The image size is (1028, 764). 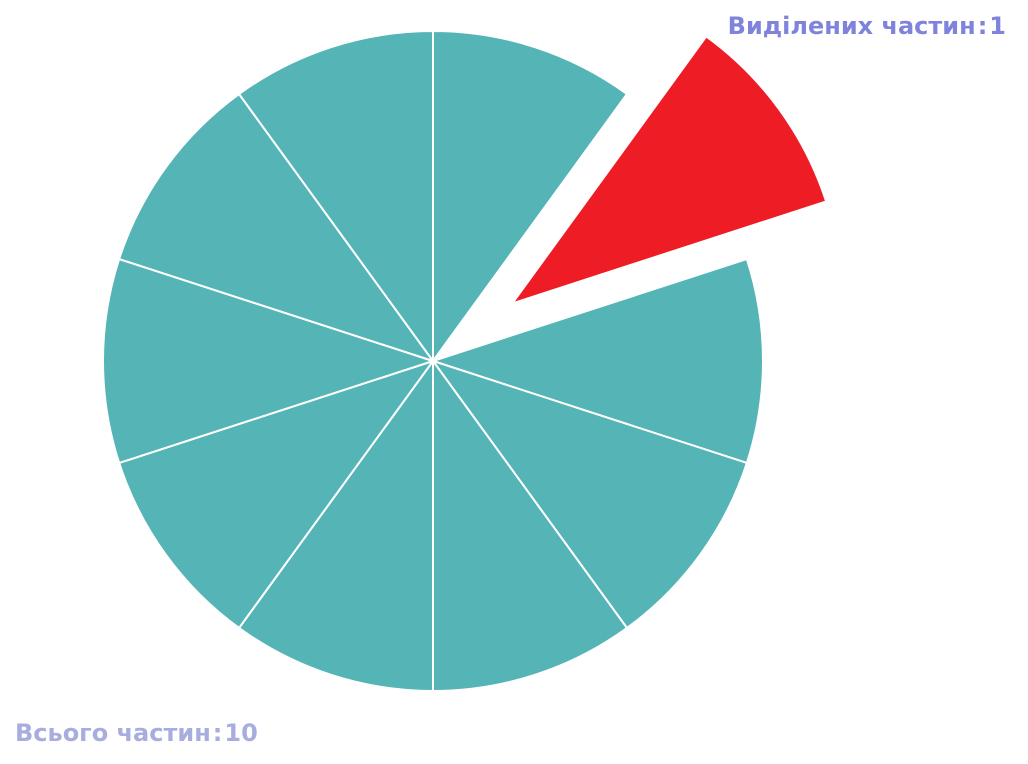 I want to click on total-parts-text: Всього частин, so click(x=113, y=733).